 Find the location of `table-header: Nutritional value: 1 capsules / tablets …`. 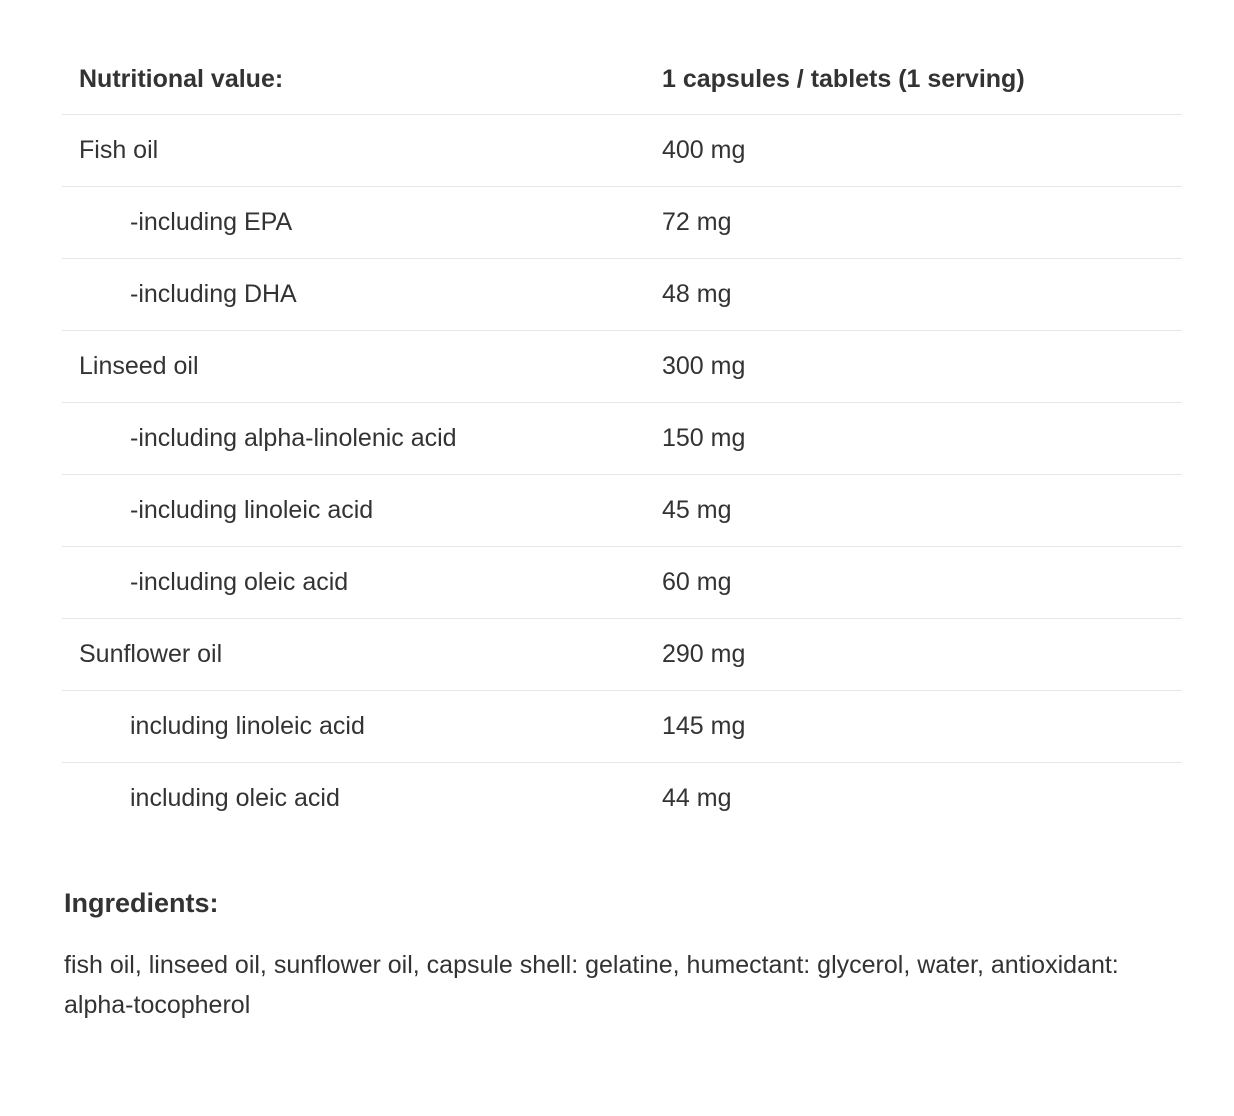

table-header: Nutritional value: 1 capsules / tablets … is located at coordinates (622, 80).